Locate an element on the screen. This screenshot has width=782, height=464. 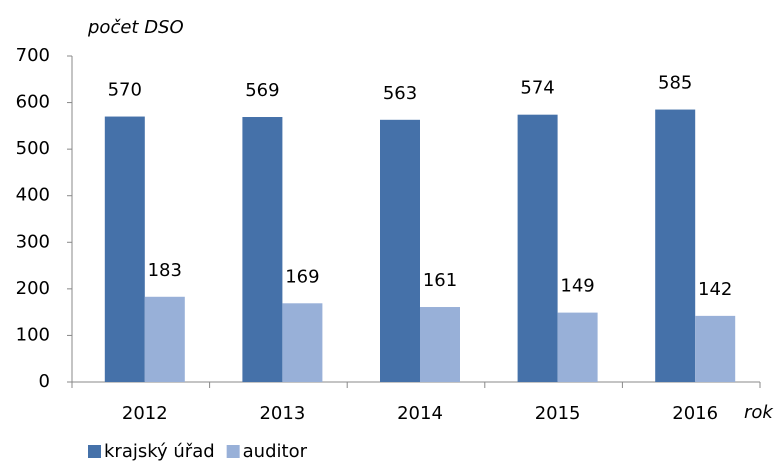
value-label: 161 is located at coordinates (440, 280).